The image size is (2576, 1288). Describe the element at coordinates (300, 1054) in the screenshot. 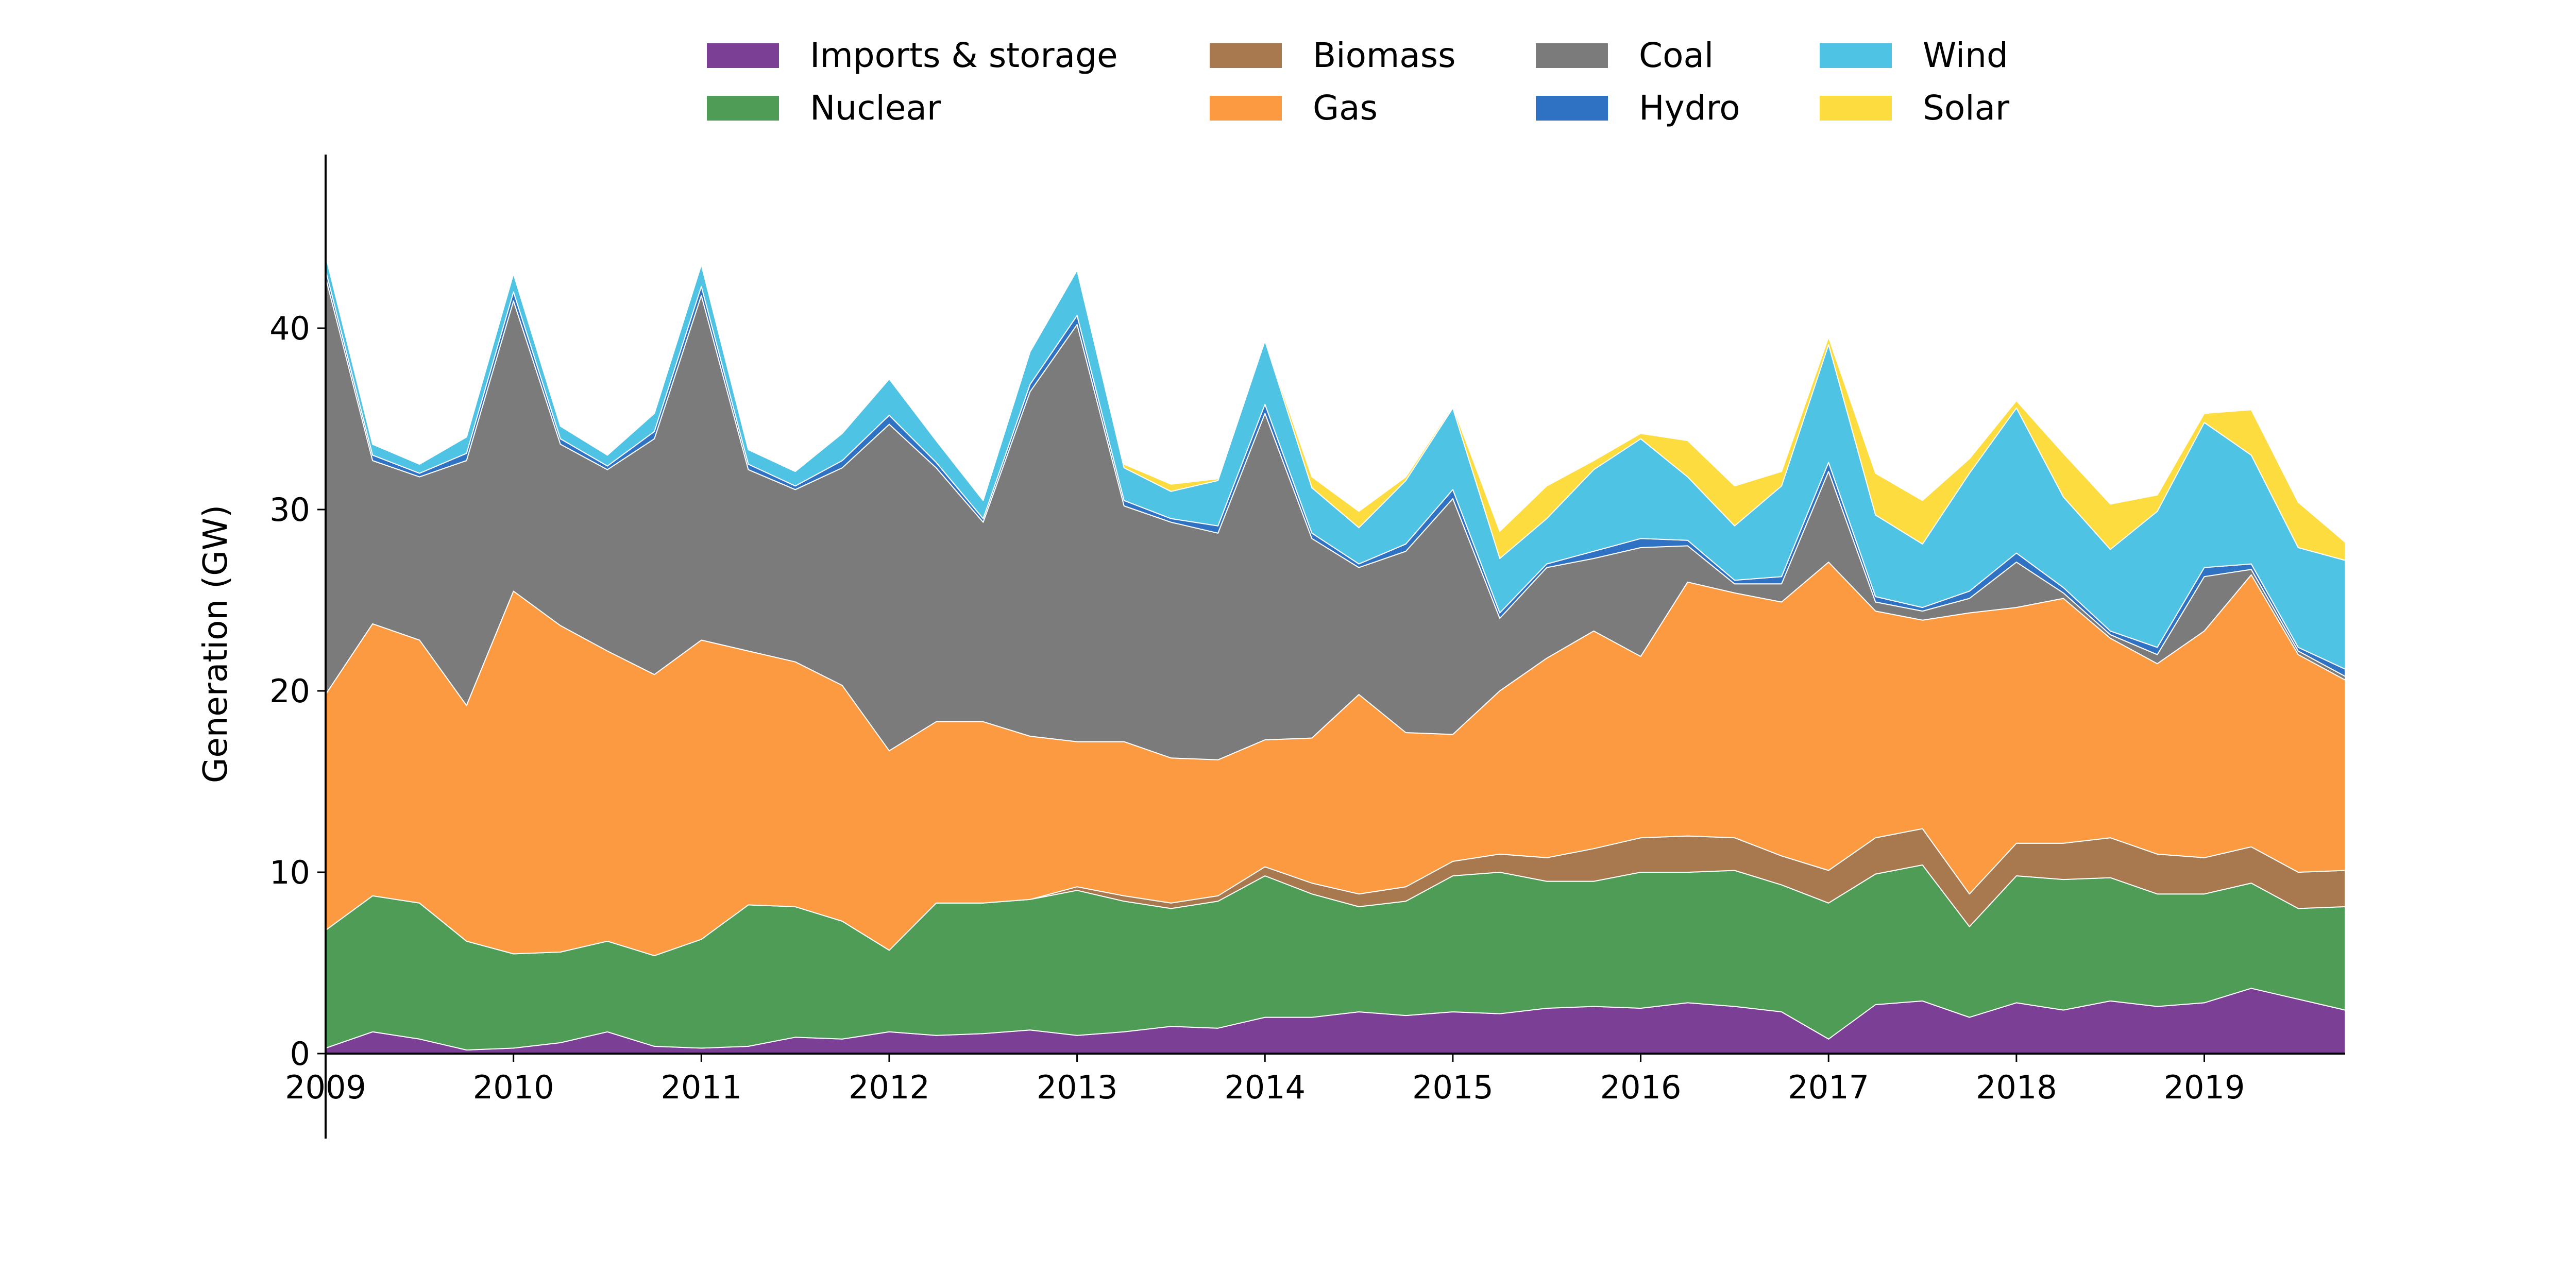

I see `y-tick-label: 0` at that location.